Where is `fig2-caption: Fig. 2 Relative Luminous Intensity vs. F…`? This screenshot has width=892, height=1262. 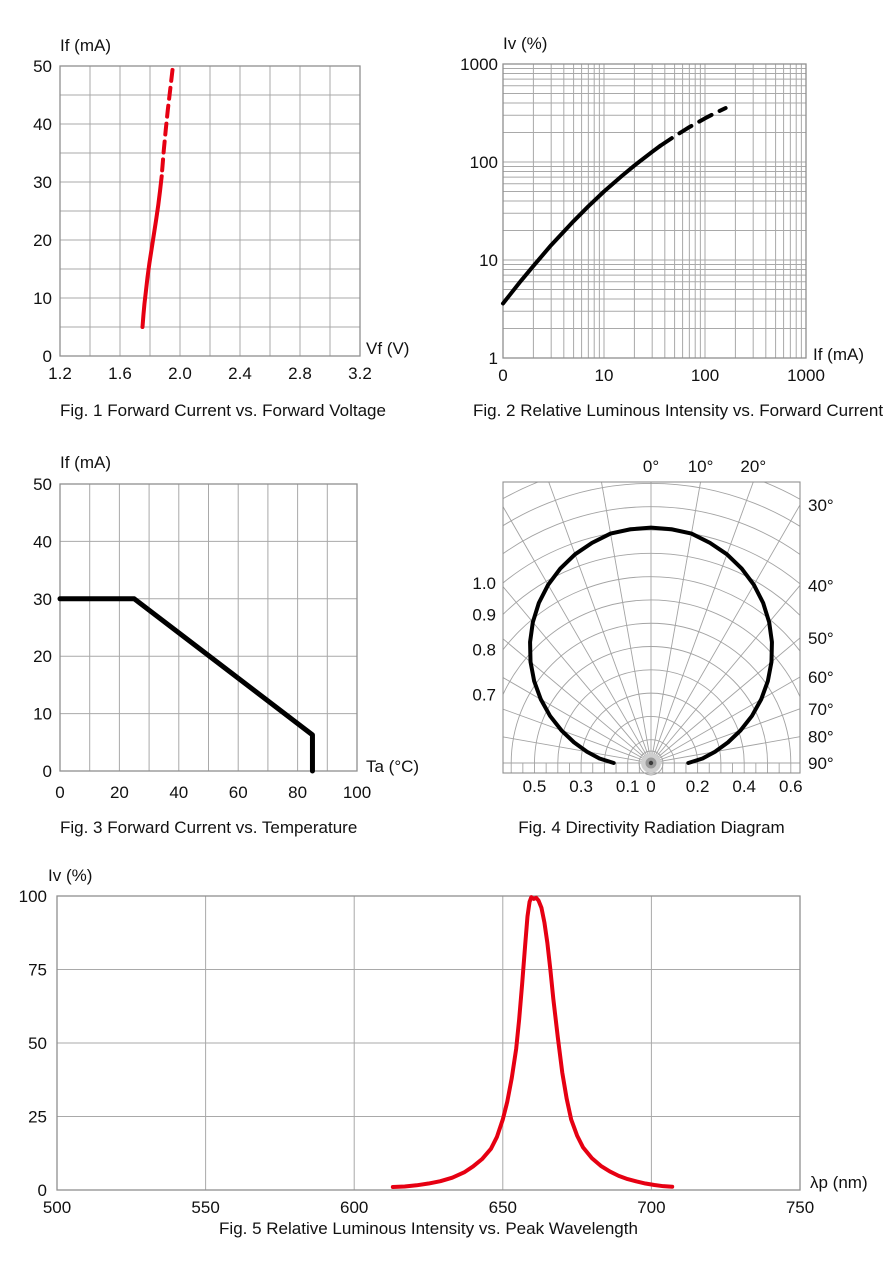
fig2-caption: Fig. 2 Relative Luminous Intensity vs. F… is located at coordinates (678, 410).